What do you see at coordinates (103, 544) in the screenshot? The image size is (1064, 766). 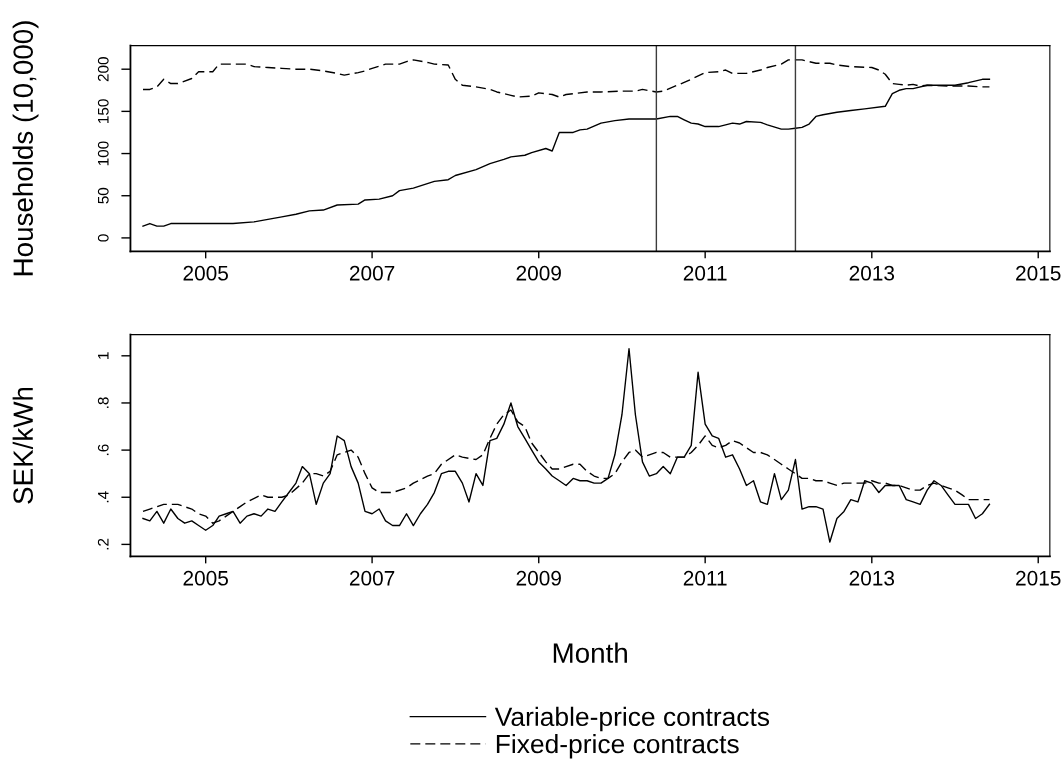 I see `y-tick-label: .2` at bounding box center [103, 544].